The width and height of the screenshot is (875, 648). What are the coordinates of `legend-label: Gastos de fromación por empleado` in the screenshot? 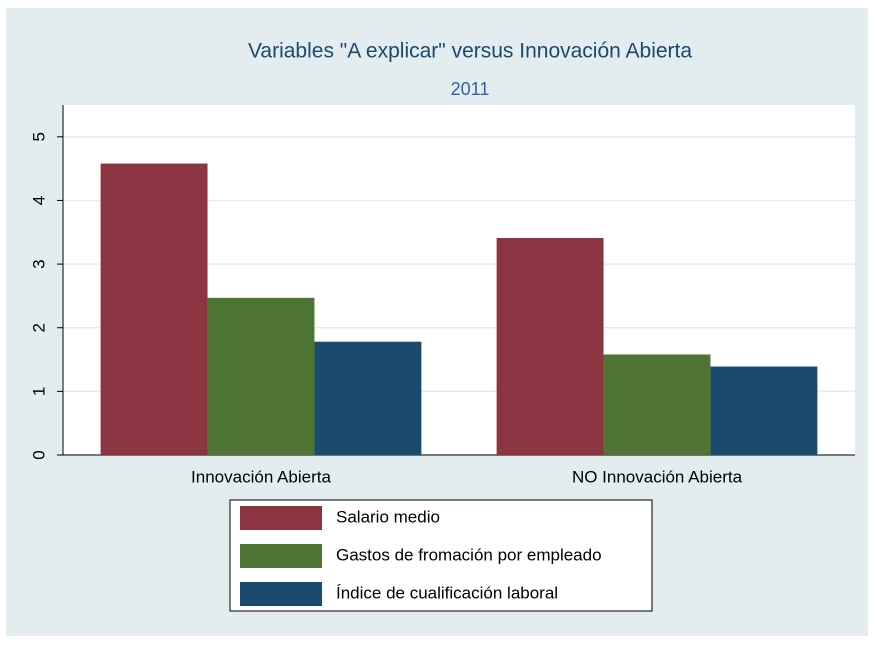 It's located at (469, 554).